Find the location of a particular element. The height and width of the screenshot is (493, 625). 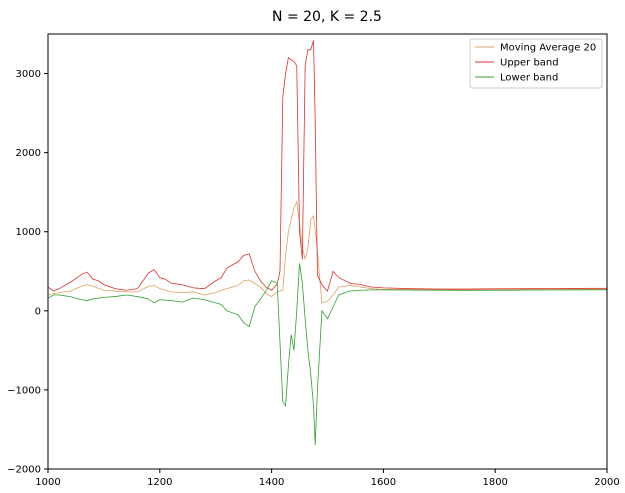

x-tick-label-2: 1400 is located at coordinates (271, 482).